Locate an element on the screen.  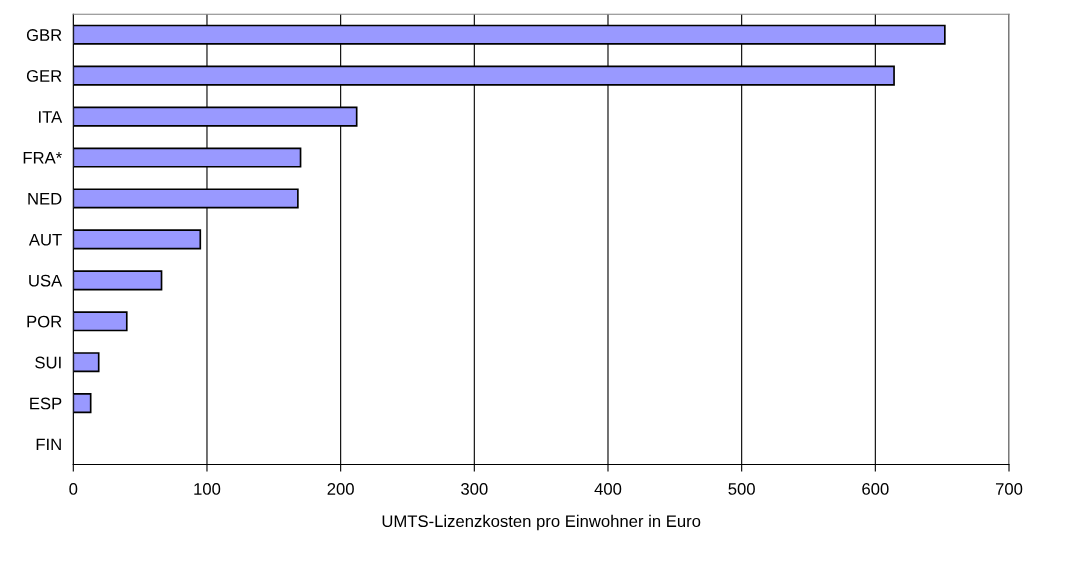
y-tick-label: ITA is located at coordinates (51, 117).